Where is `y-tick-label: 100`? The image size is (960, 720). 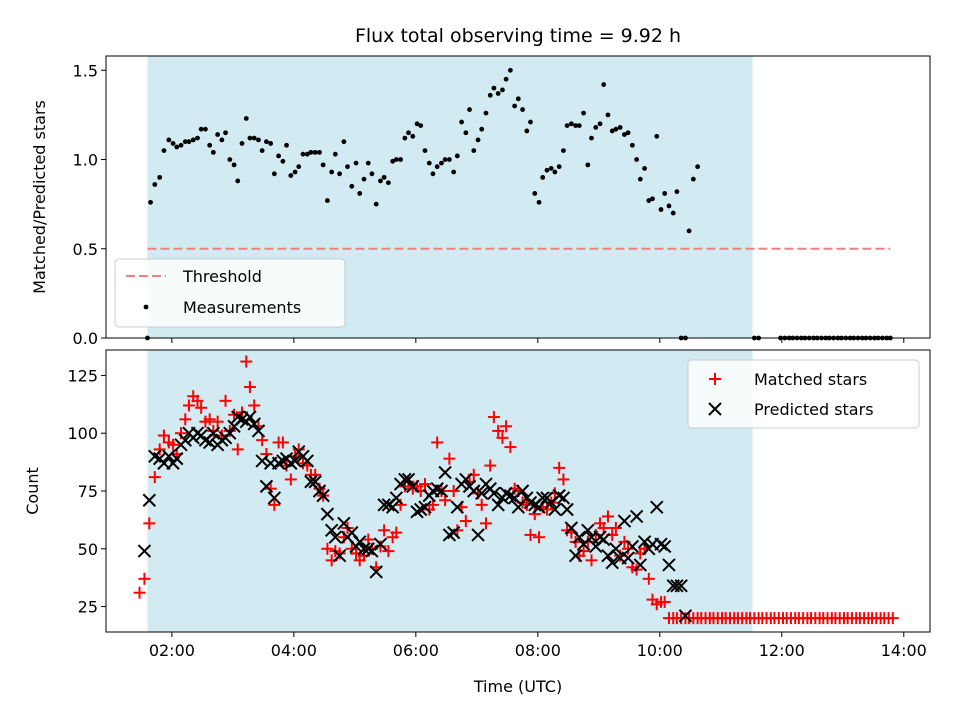
y-tick-label: 100 is located at coordinates (82, 433).